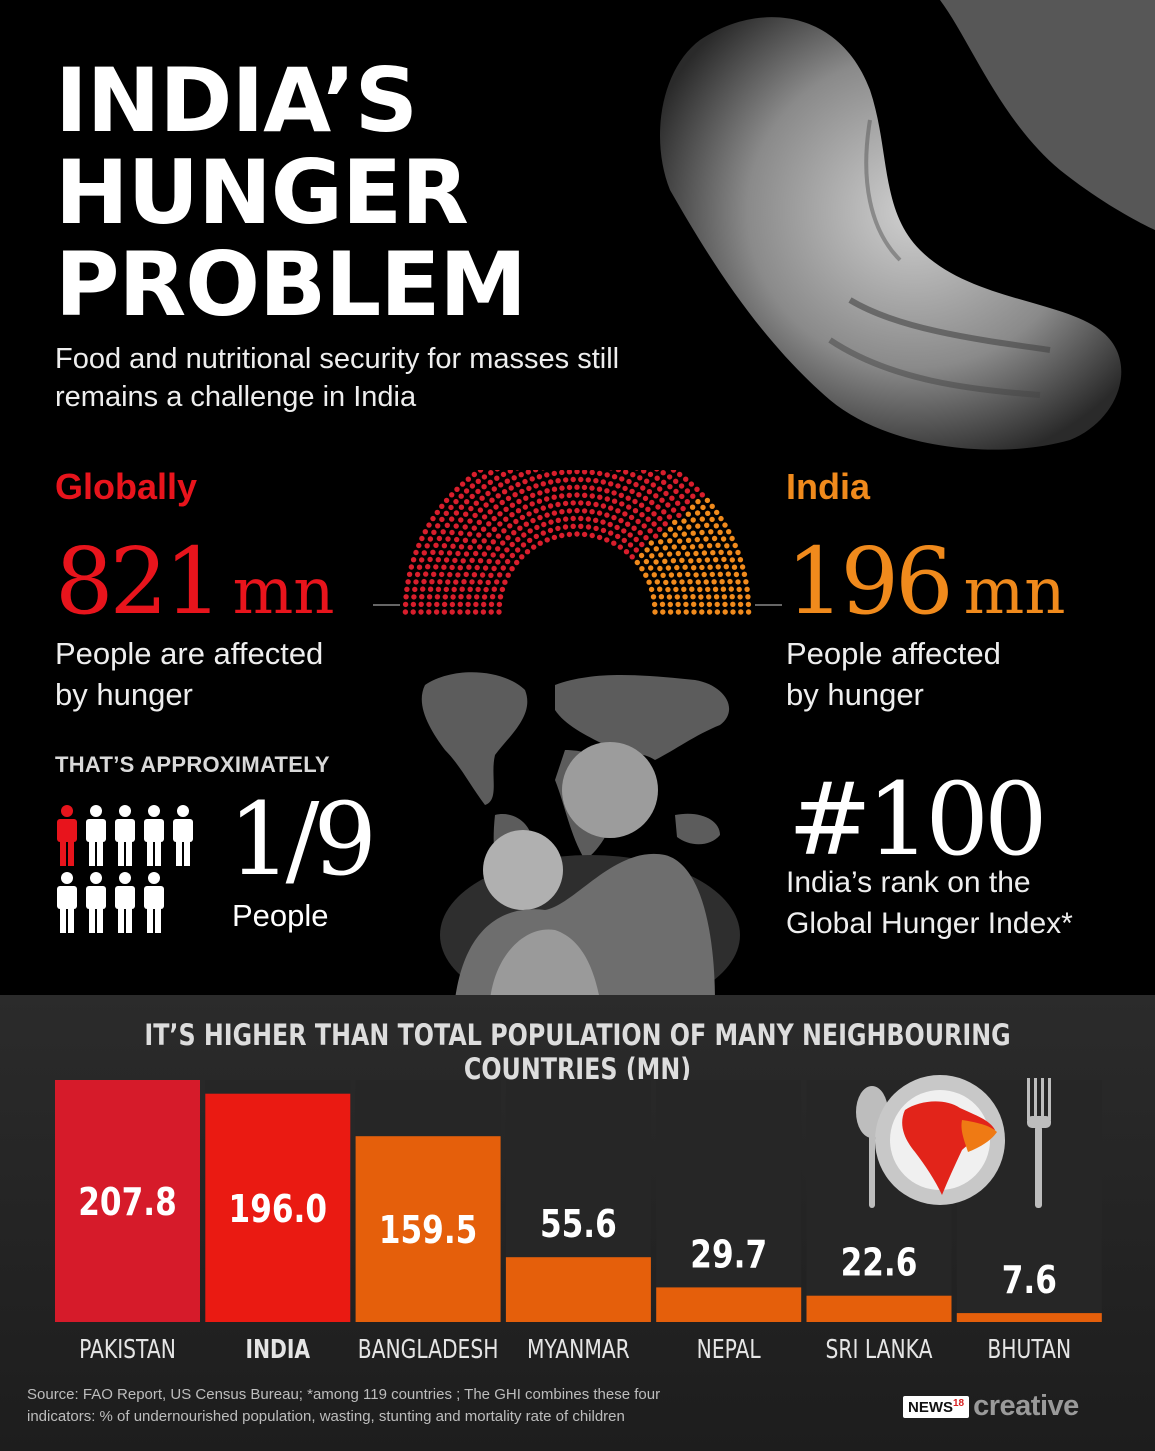 This screenshot has width=1155, height=1451. Describe the element at coordinates (907, 225) in the screenshot. I see `cupped-hands-image` at that location.